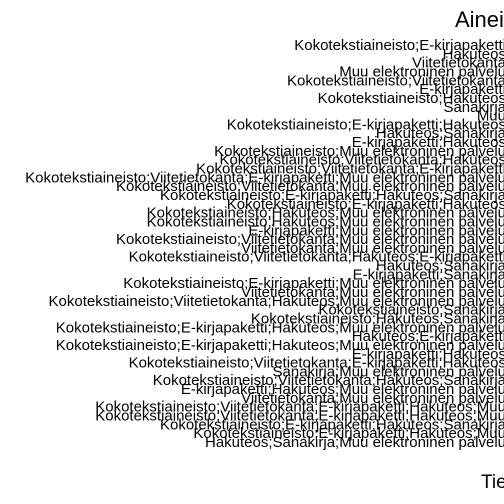 The height and width of the screenshot is (504, 504). What do you see at coordinates (411, 310) in the screenshot?
I see `category-label: Kokotekstiaineisto;Sanakirja` at bounding box center [411, 310].